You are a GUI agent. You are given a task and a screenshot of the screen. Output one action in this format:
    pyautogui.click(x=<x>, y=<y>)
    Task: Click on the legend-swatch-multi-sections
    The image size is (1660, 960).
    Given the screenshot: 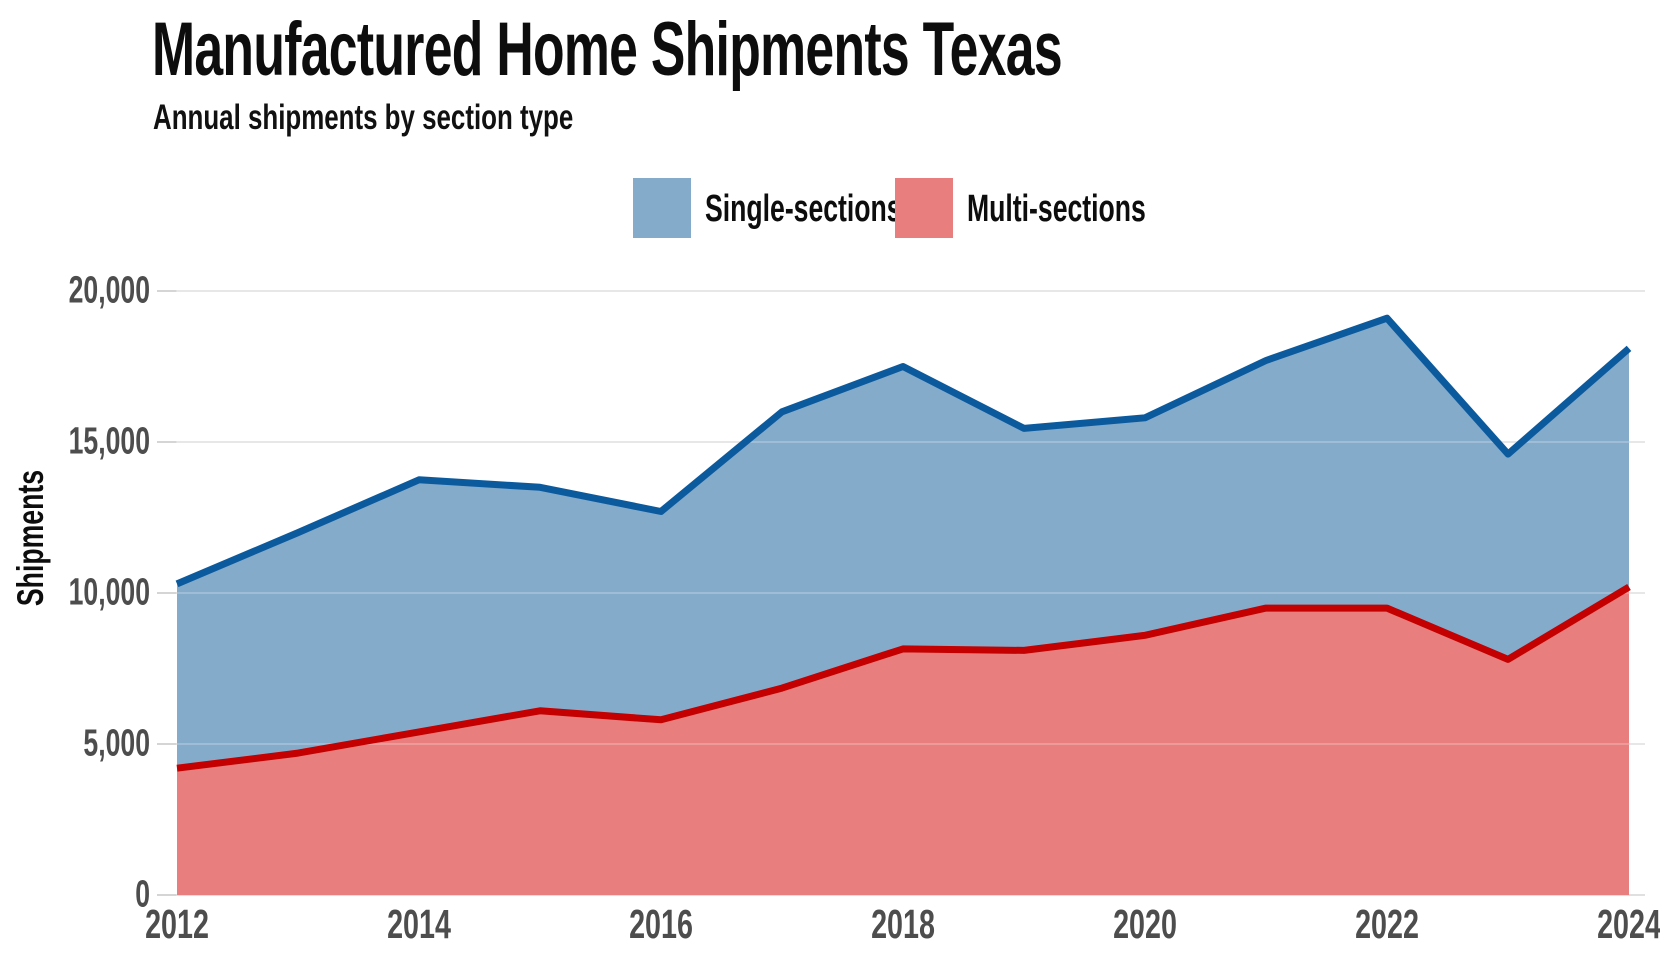 What is the action you would take?
    pyautogui.click(x=924, y=208)
    